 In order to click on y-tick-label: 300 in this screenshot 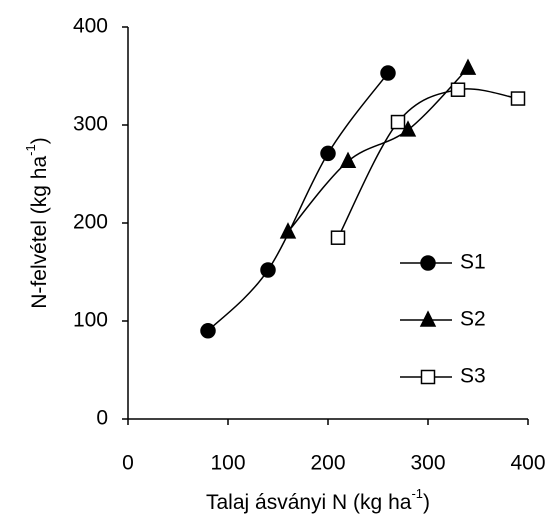, I will do `click(90, 124)`.